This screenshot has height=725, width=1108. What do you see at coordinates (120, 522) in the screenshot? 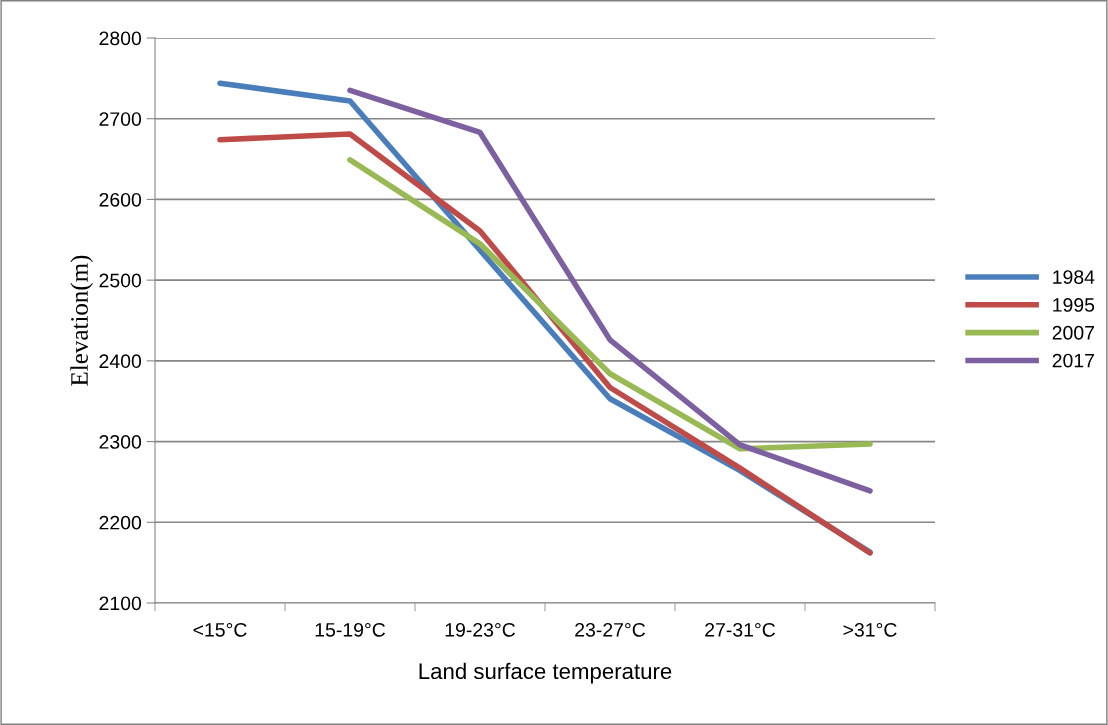
I see `y-tick-label: 2200` at bounding box center [120, 522].